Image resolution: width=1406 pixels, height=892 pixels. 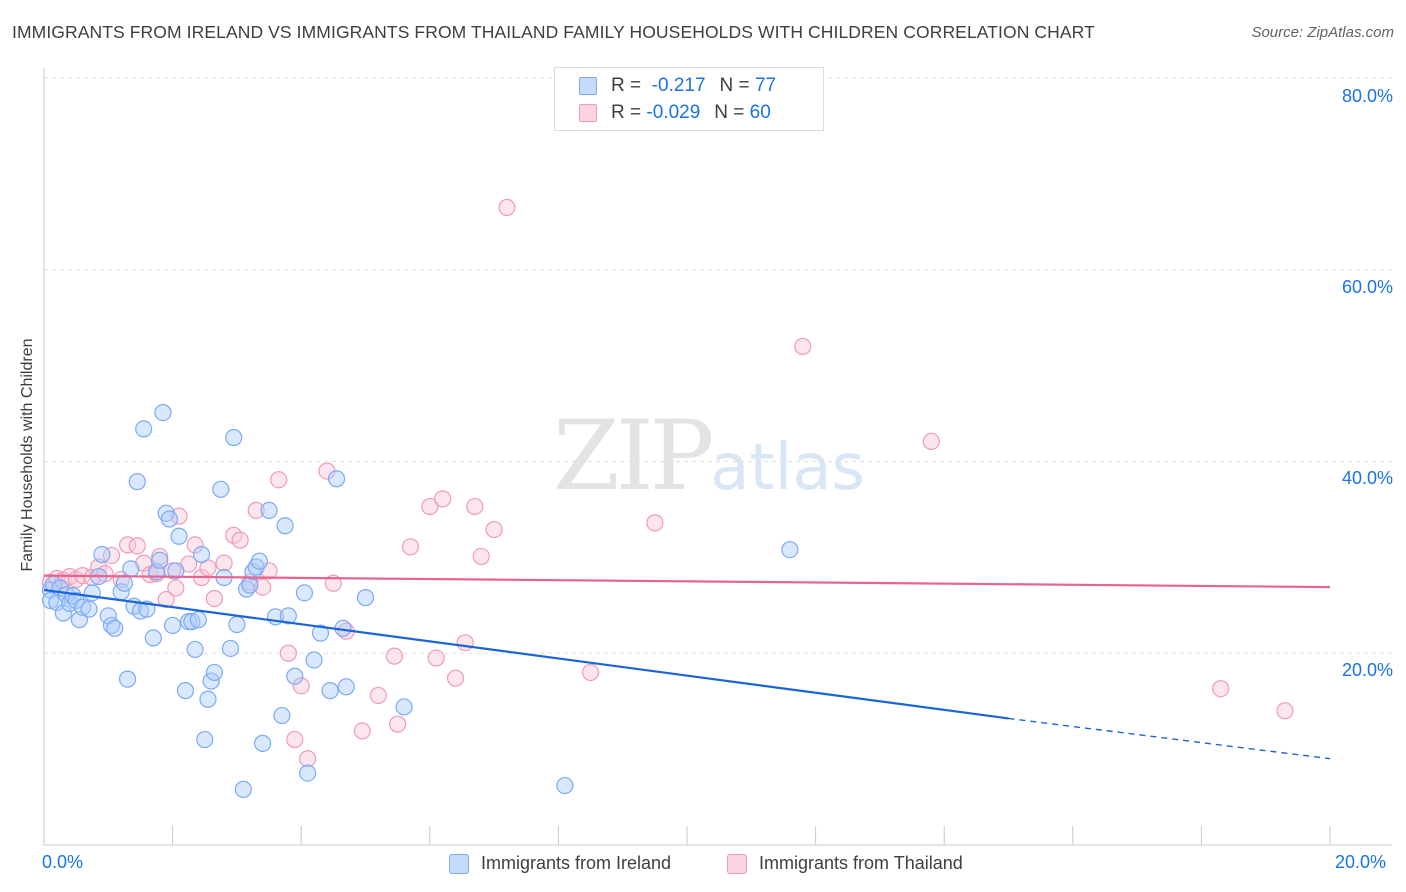 What do you see at coordinates (63, 862) in the screenshot?
I see `x-tick-0: 0.0%` at bounding box center [63, 862].